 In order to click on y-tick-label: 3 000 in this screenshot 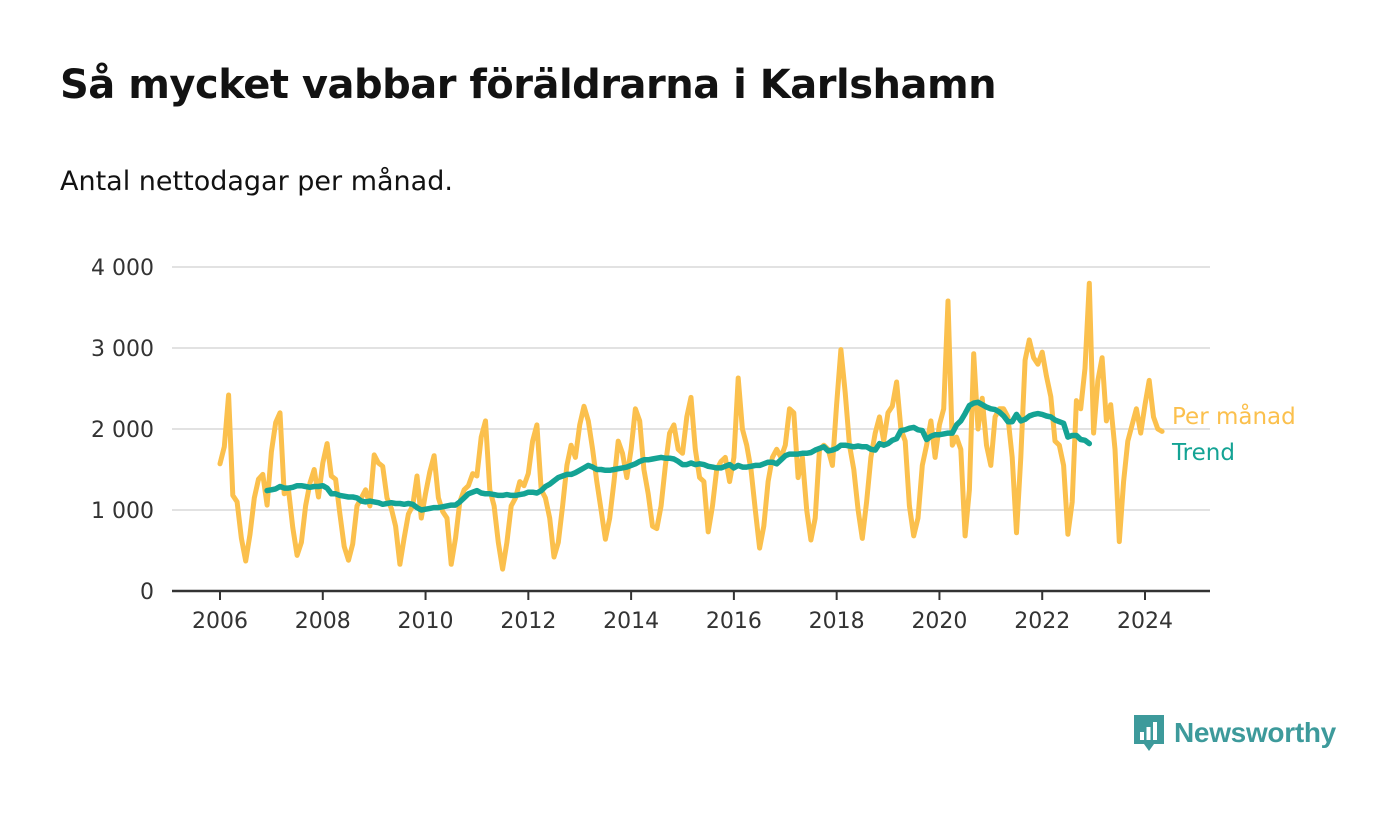, I will do `click(122, 349)`.